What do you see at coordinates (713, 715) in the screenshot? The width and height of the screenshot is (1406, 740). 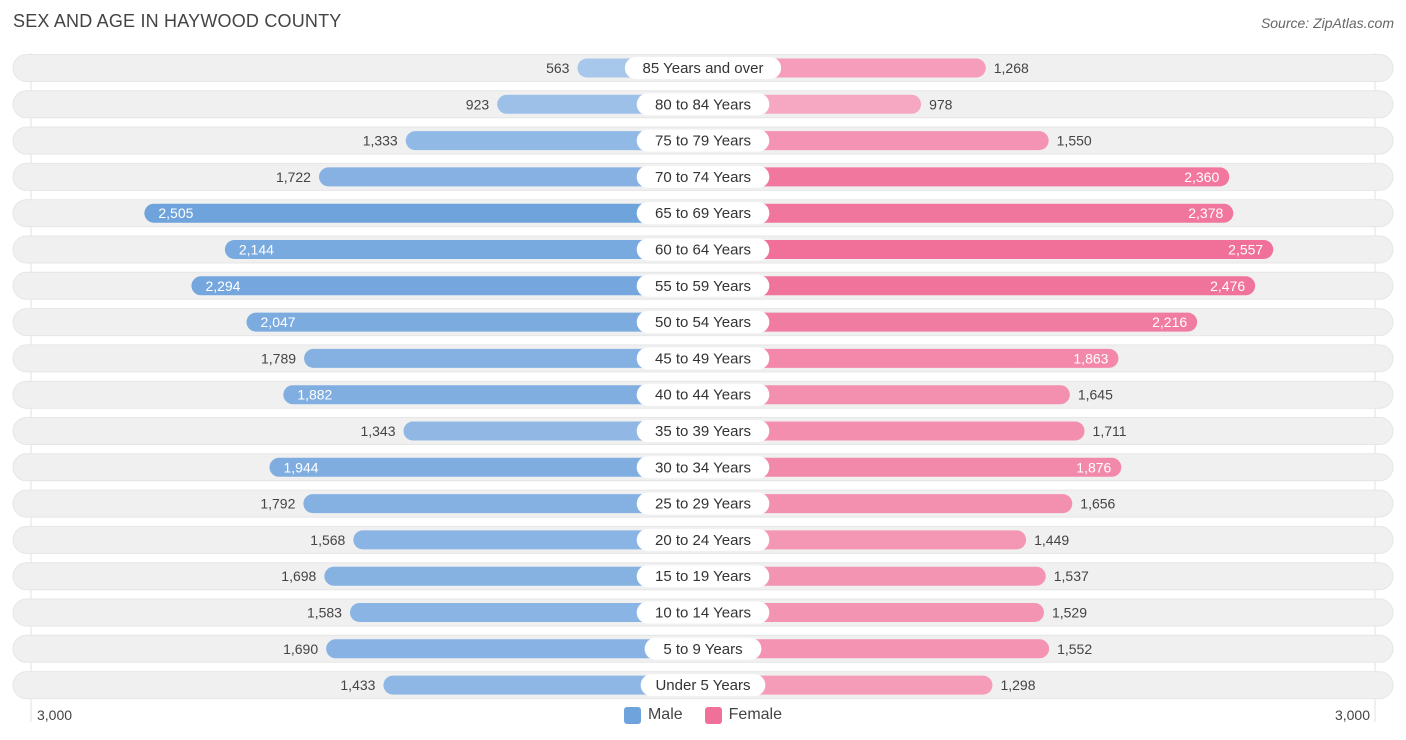 I see `female-swatch-icon` at bounding box center [713, 715].